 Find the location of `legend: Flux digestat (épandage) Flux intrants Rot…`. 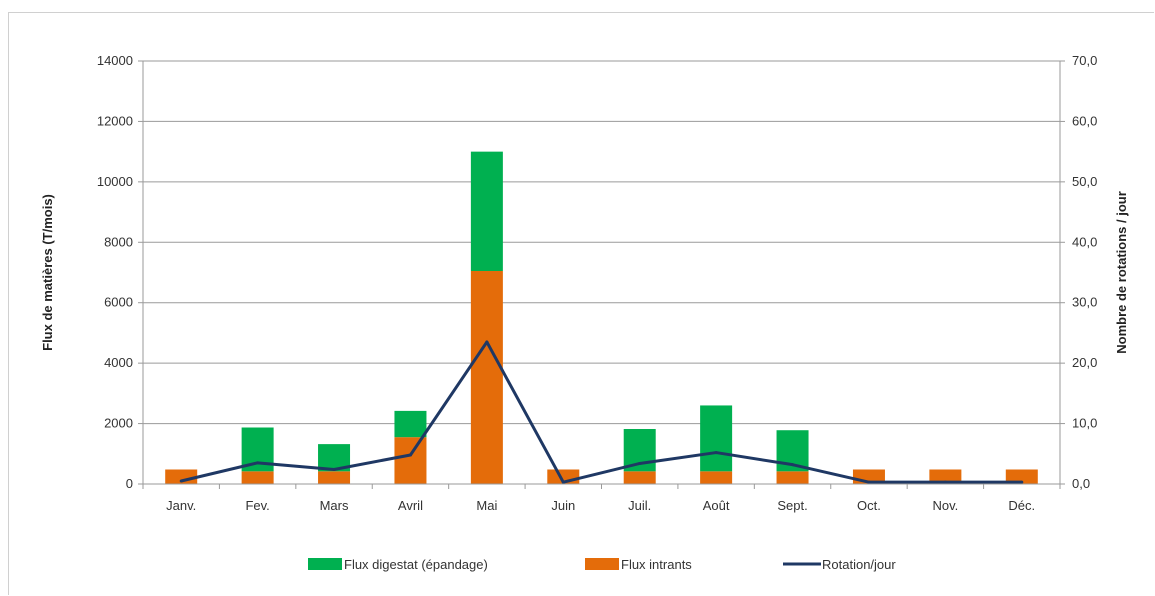

legend: Flux digestat (épandage) Flux intrants Rot… is located at coordinates (602, 564).